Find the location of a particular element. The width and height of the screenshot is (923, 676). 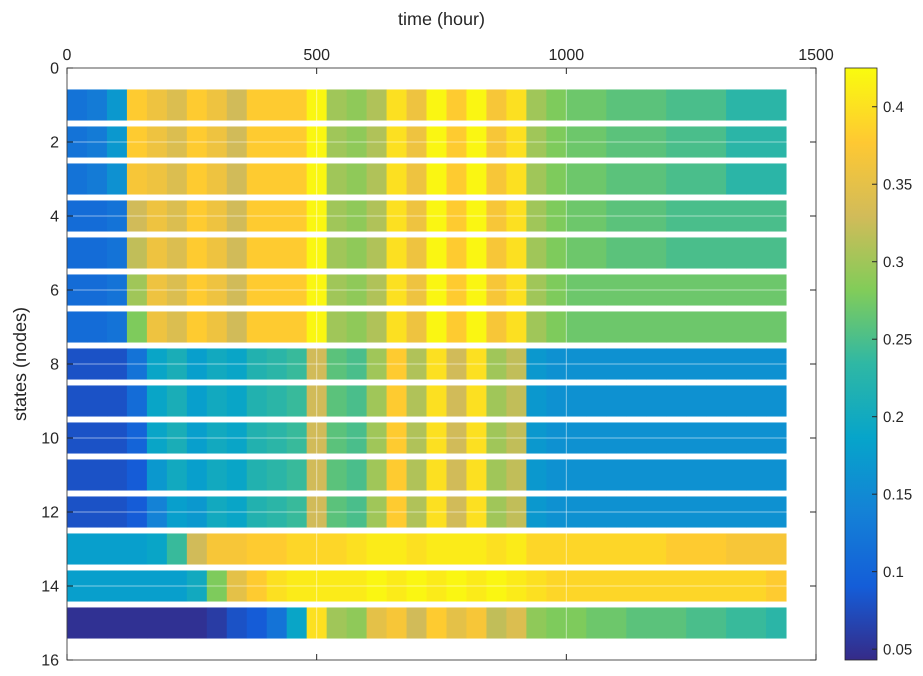

y-tick-label: 6 is located at coordinates (55, 291).